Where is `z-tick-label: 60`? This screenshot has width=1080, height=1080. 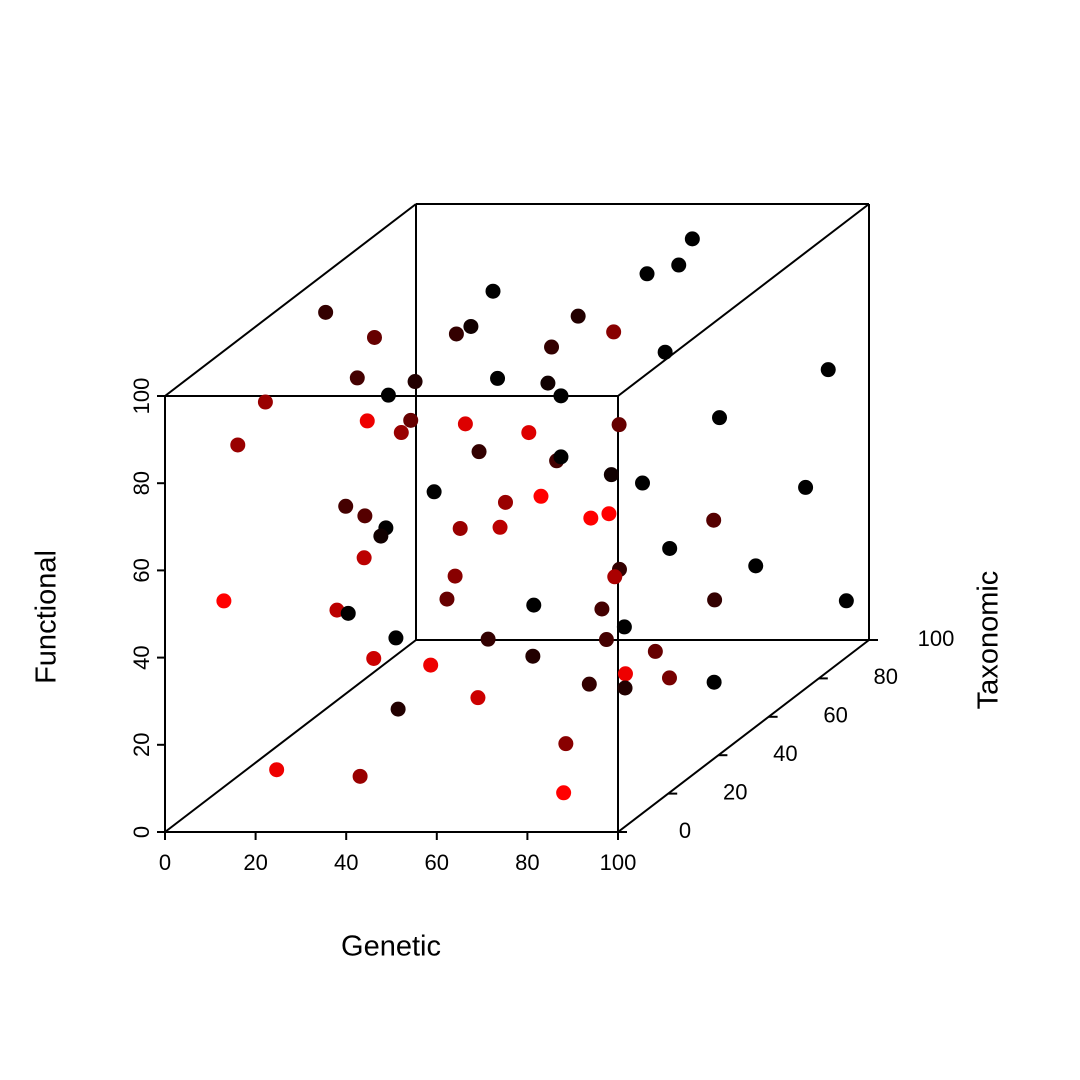 z-tick-label: 60 is located at coordinates (141, 570).